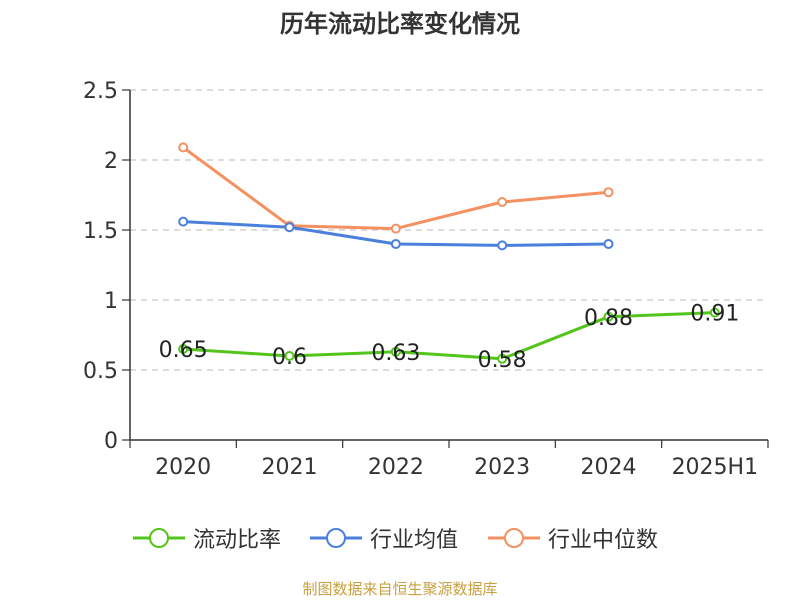  What do you see at coordinates (111, 301) in the screenshot?
I see `y-tick-label: 1` at bounding box center [111, 301].